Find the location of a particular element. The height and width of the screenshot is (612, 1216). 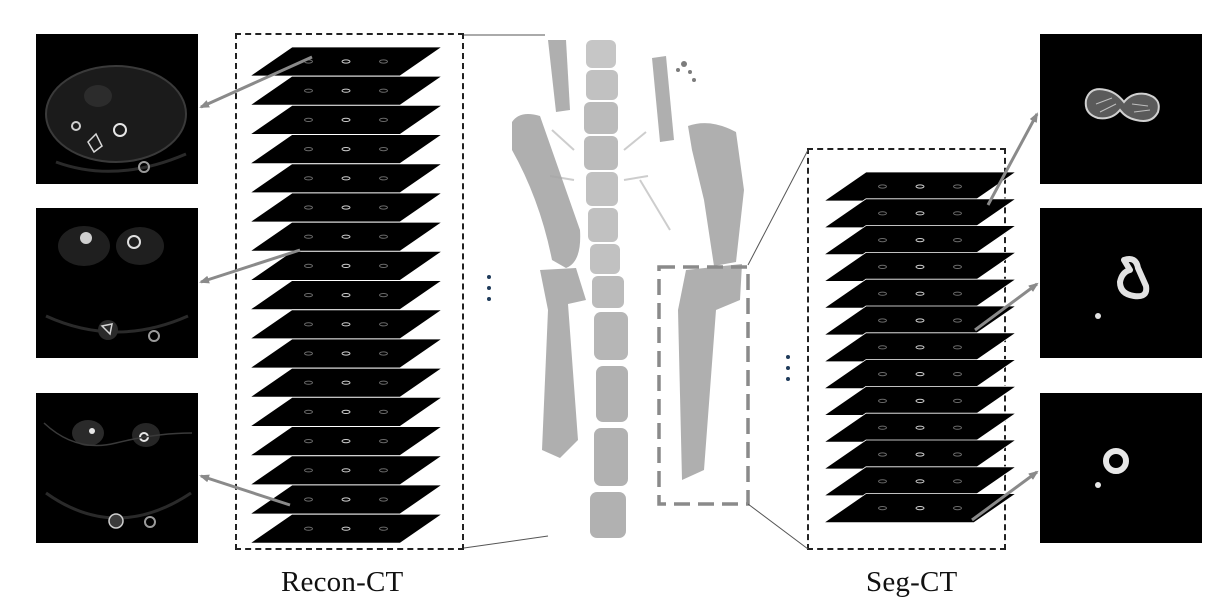

arrow-recon-middle is located at coordinates (250, 266).